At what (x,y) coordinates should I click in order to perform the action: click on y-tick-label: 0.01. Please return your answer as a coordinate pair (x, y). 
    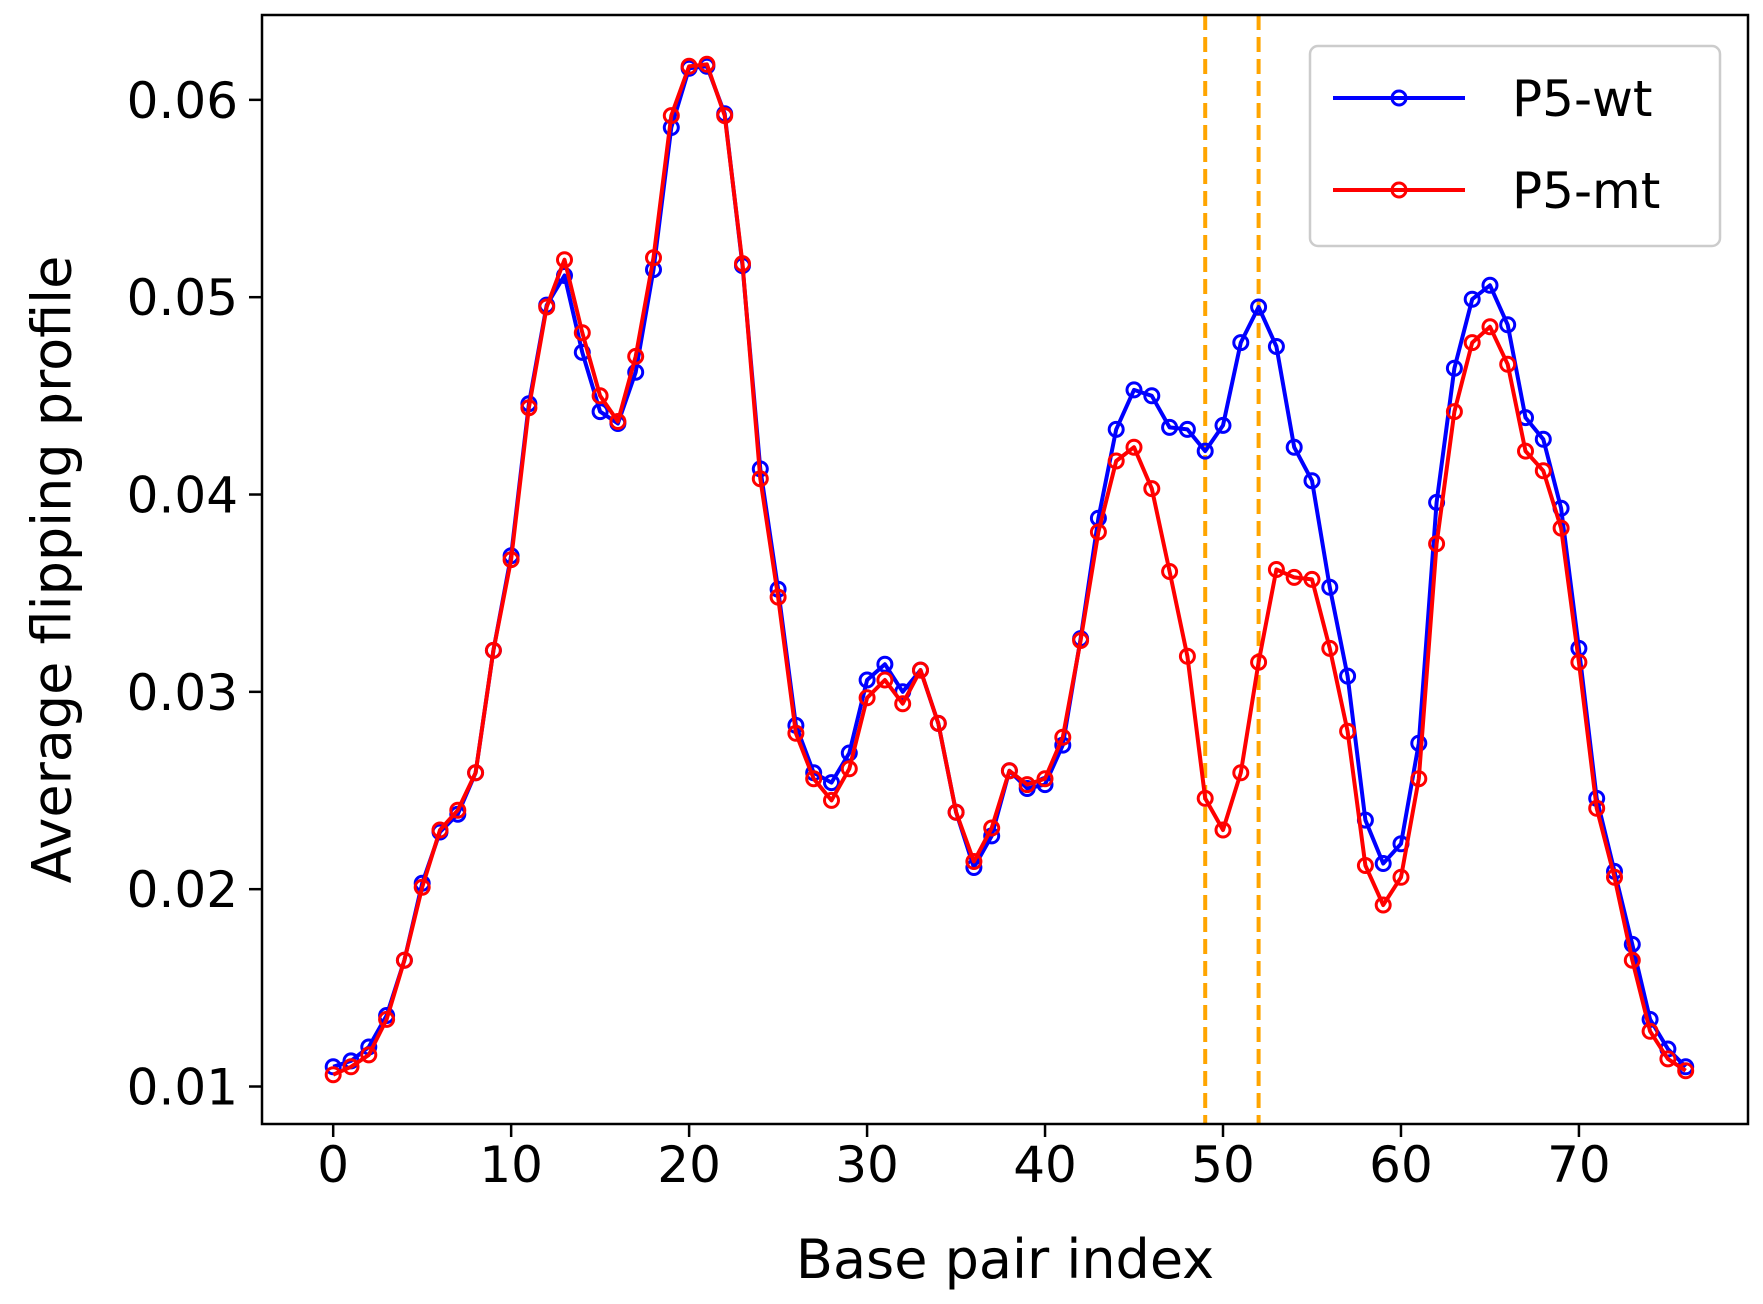
    Looking at the image, I should click on (182, 1088).